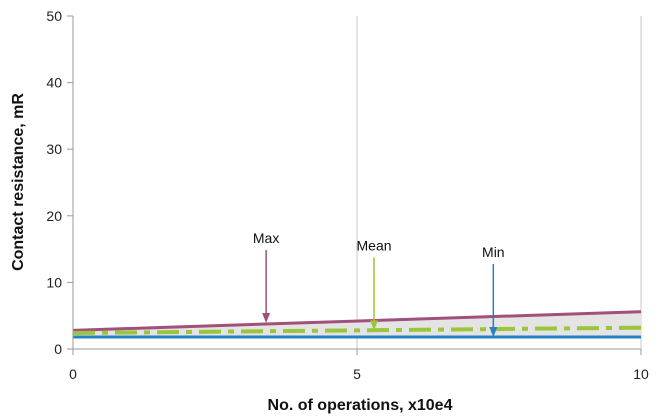 This screenshot has width=659, height=418. What do you see at coordinates (266, 238) in the screenshot?
I see `annotation-label-max: Max` at bounding box center [266, 238].